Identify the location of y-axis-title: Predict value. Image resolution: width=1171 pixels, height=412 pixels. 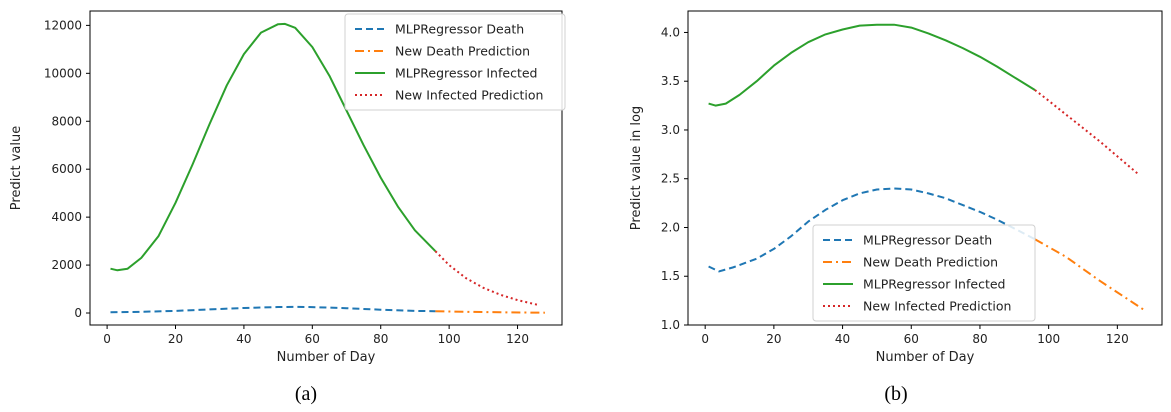
(16, 168).